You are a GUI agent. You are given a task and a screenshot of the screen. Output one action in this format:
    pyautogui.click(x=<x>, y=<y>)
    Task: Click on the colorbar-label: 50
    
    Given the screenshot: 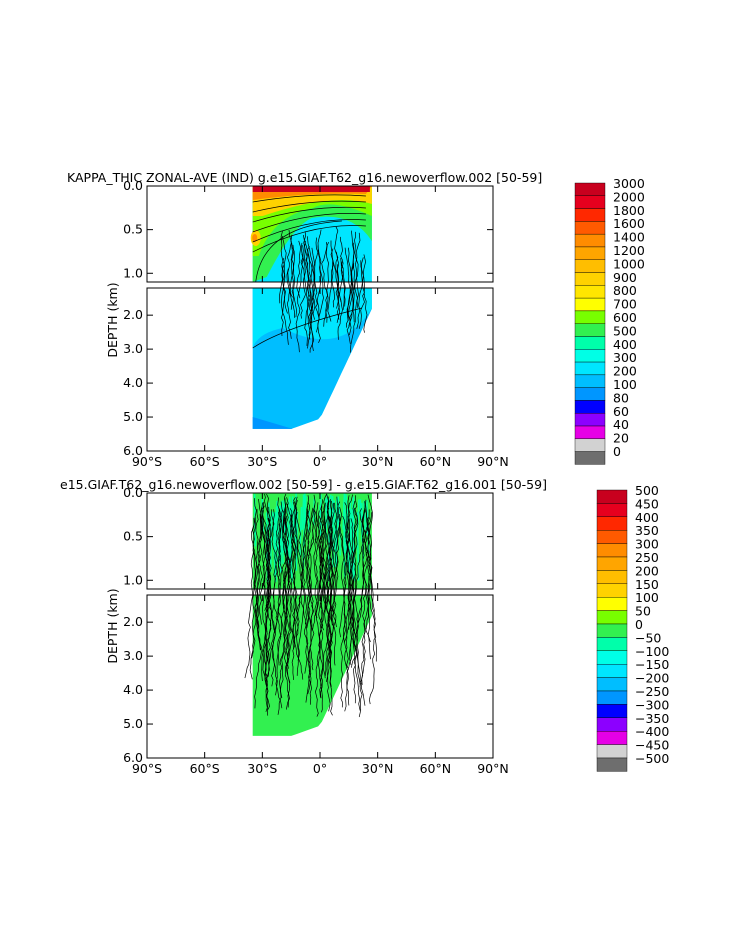 What is the action you would take?
    pyautogui.click(x=643, y=611)
    